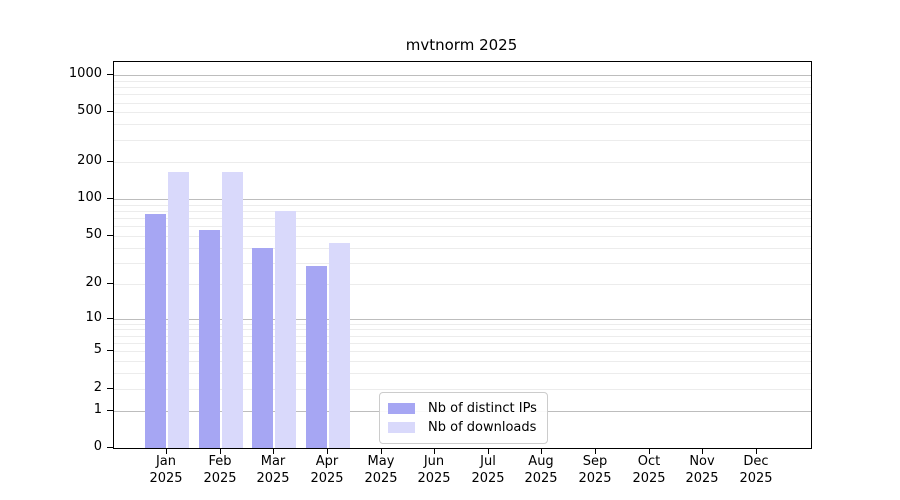 The image size is (900, 500). Describe the element at coordinates (316, 357) in the screenshot. I see `bar-distinct-ips-apr` at that location.